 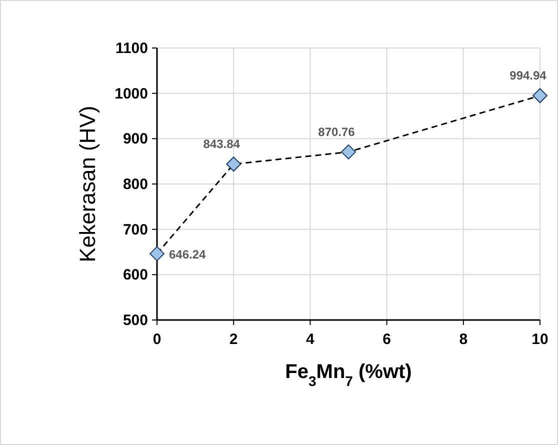 What do you see at coordinates (157, 339) in the screenshot?
I see `x-tick-label: 0` at bounding box center [157, 339].